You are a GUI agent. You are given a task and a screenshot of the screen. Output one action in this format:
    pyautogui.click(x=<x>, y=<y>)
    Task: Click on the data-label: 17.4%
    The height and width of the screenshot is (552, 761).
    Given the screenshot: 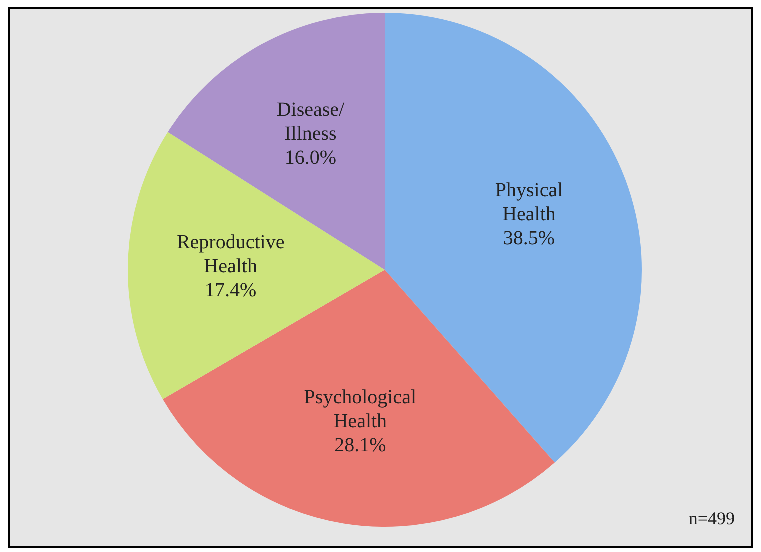 What is the action you would take?
    pyautogui.click(x=230, y=290)
    